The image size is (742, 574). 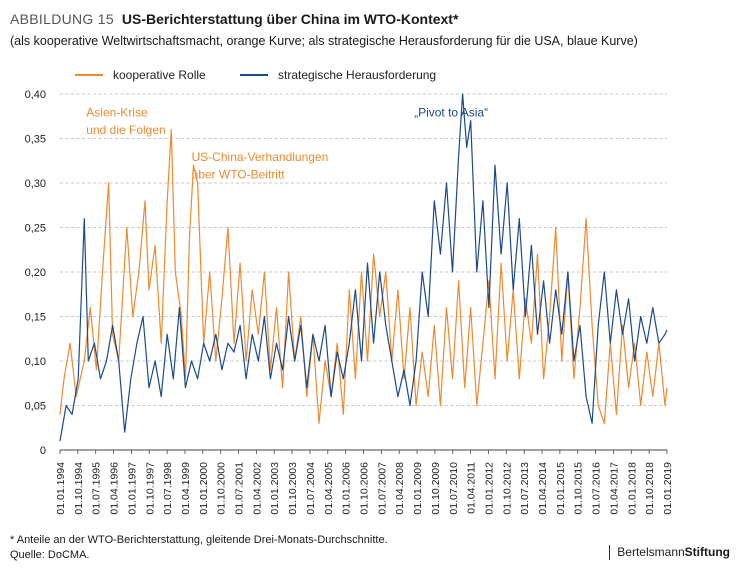 I want to click on x-tick-label: 01.04.2002, so click(x=257, y=488).